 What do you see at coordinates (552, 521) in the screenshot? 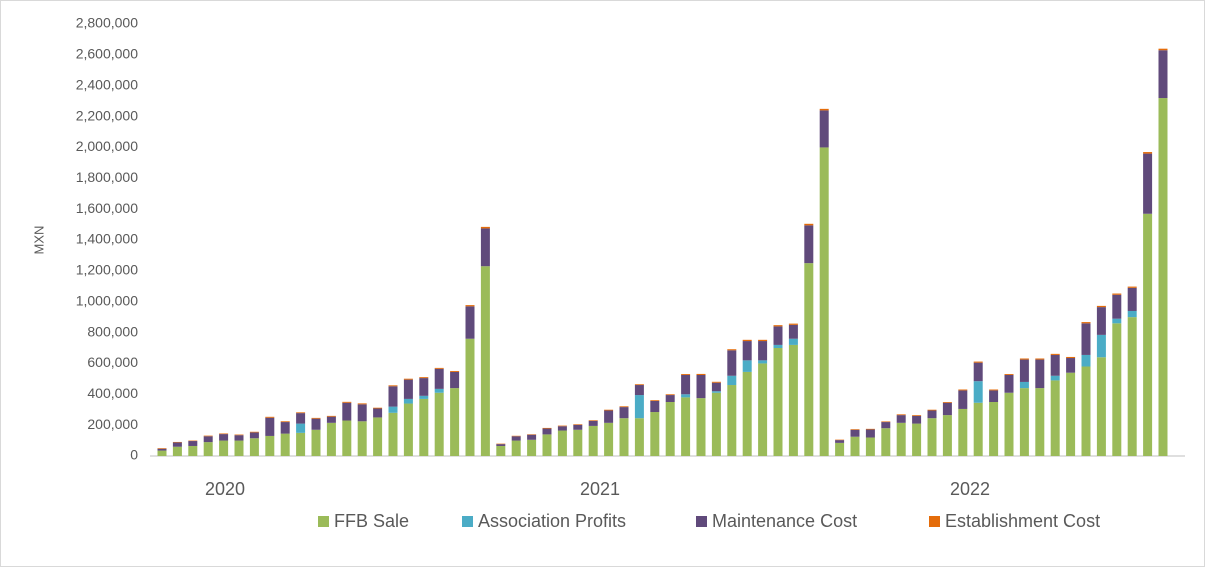
I see `legend-label: Association Profits` at bounding box center [552, 521].